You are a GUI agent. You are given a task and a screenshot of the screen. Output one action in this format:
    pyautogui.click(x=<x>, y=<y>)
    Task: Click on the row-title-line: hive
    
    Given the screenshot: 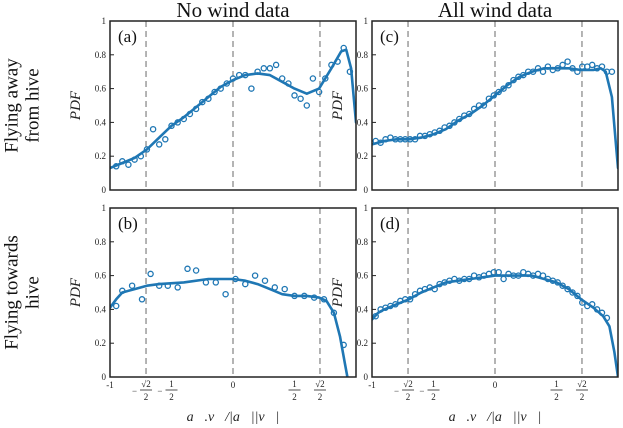 What is the action you would take?
    pyautogui.click(x=33, y=292)
    